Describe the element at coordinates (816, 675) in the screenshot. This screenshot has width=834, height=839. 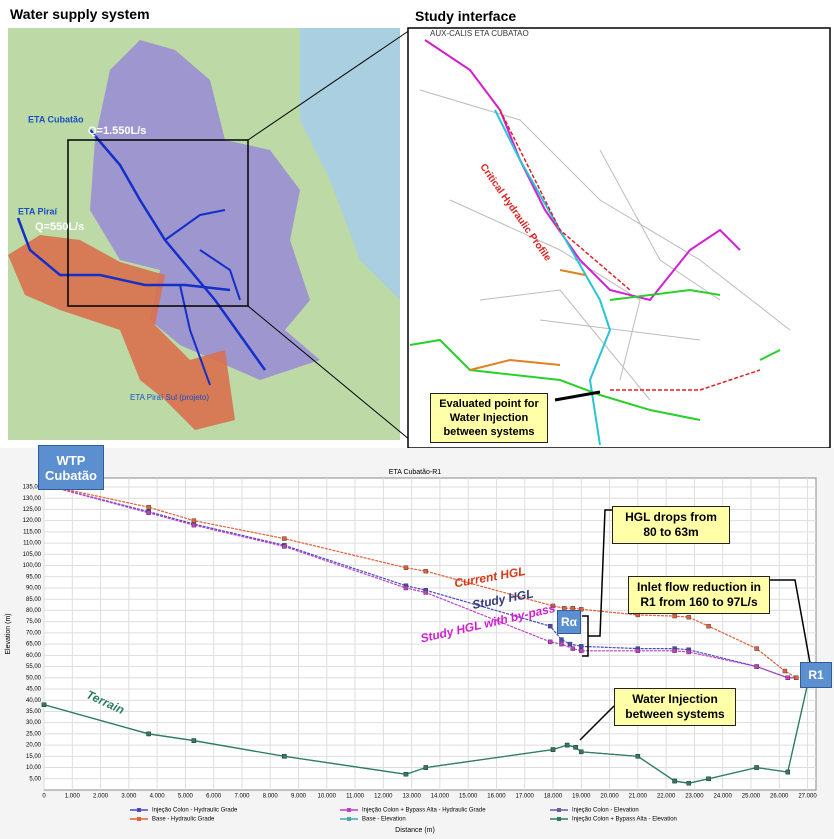
I see `annotation-box: R1` at that location.